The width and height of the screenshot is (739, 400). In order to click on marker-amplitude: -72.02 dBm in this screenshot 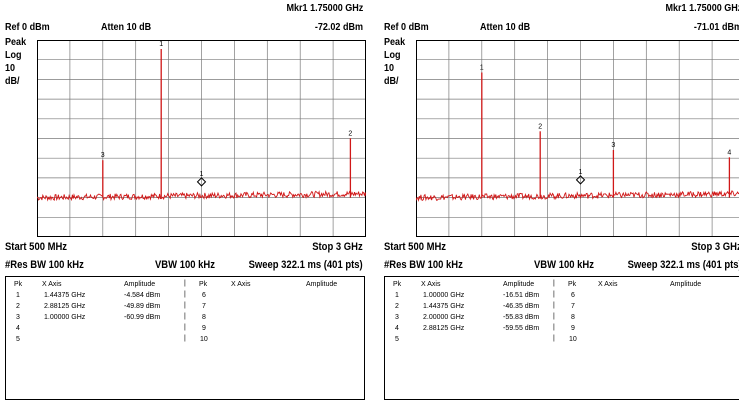, I will do `click(338, 27)`.